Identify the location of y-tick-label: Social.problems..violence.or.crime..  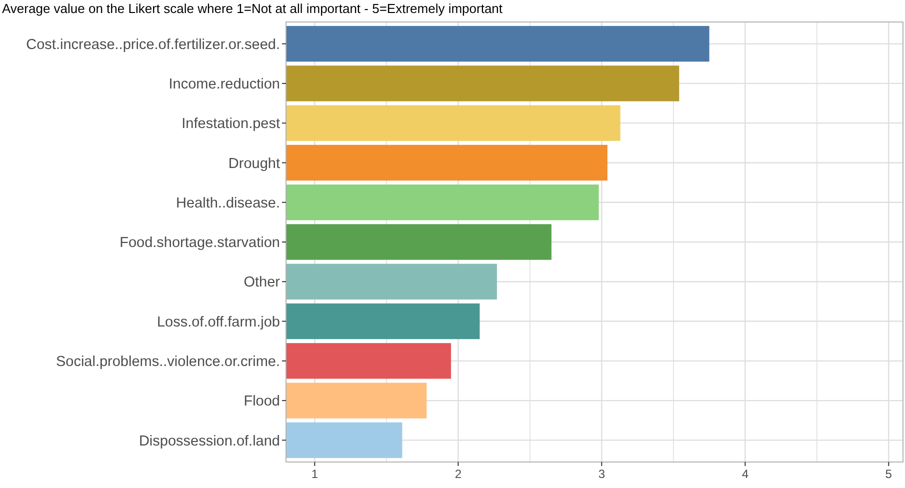
(168, 362).